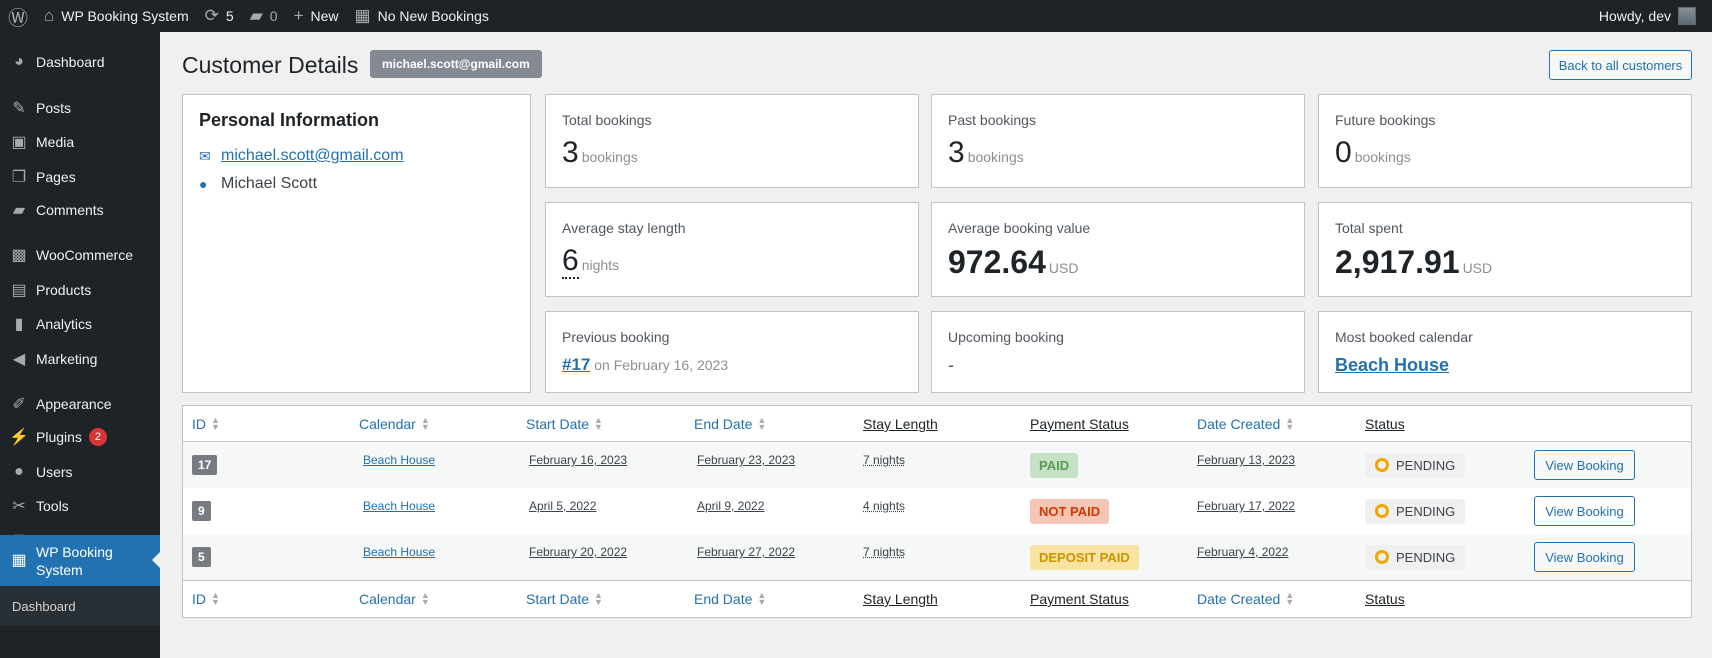 This screenshot has height=658, width=1712. What do you see at coordinates (19, 61) in the screenshot?
I see `dashboard-icon: ◕` at bounding box center [19, 61].